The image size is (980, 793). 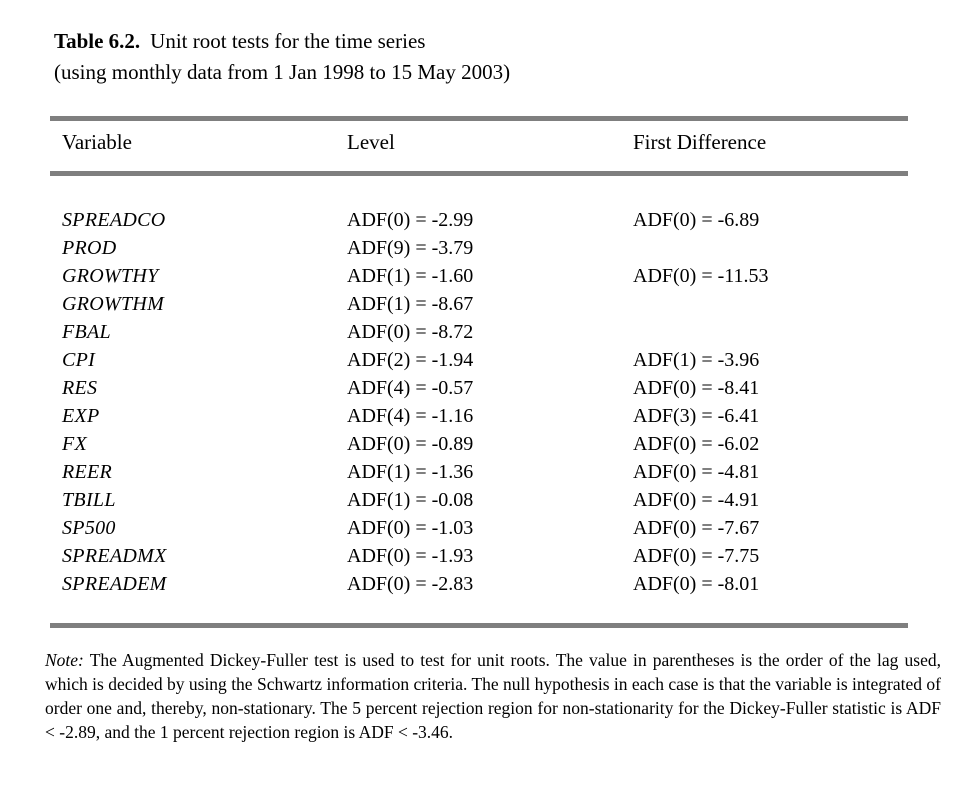 I want to click on table-row: GROWTHM ADF(1) = -8.67, so click(x=479, y=304).